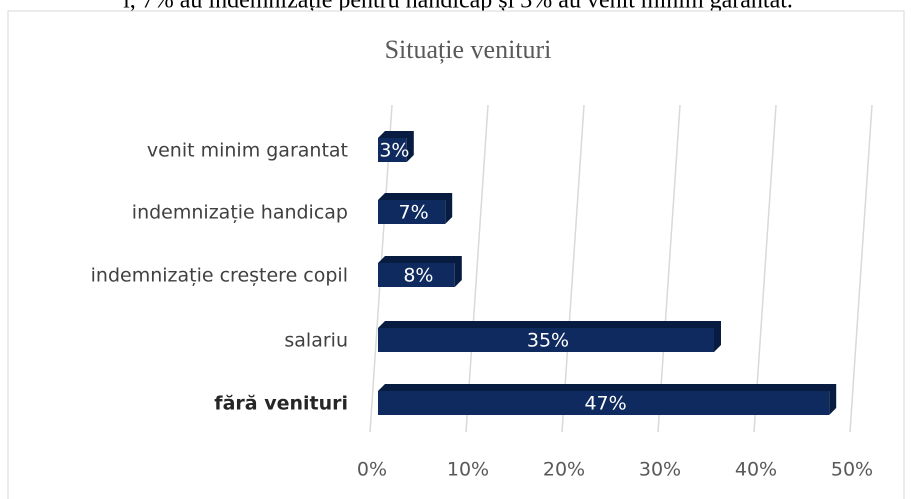  I want to click on chart-title: Situație venituri, so click(468, 49).